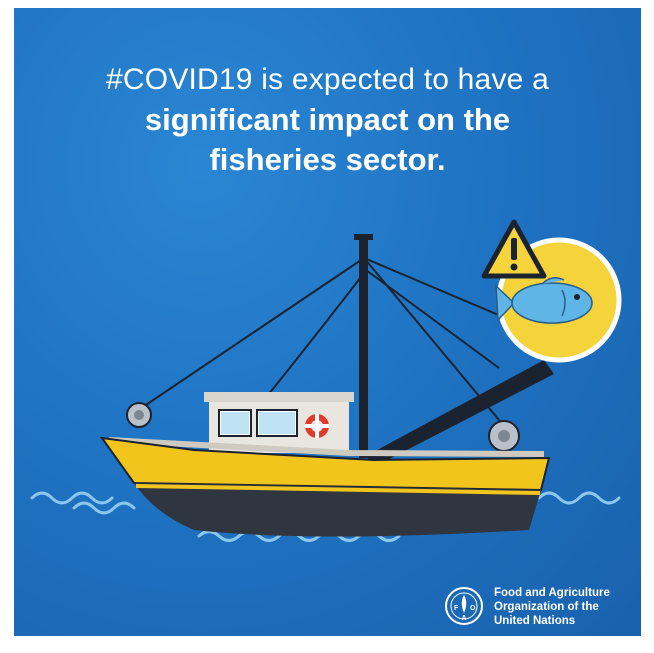  What do you see at coordinates (473, 608) in the screenshot?
I see `fao-emblem-letter-o: O` at bounding box center [473, 608].